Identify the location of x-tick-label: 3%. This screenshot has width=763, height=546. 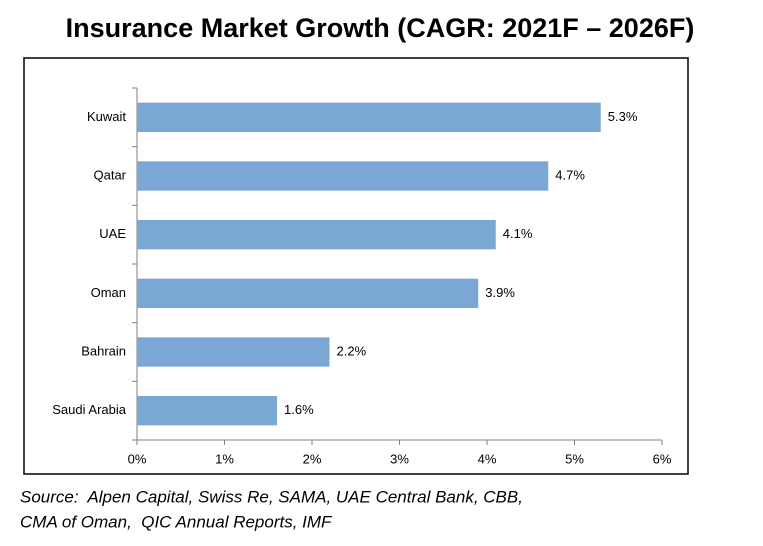
(399, 458).